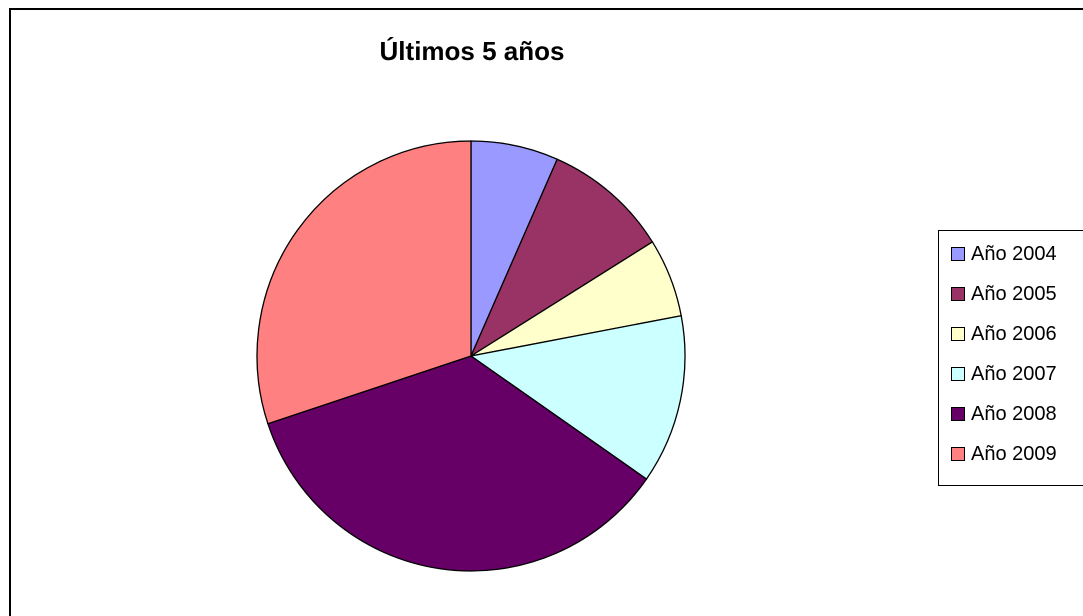 The width and height of the screenshot is (1083, 616). I want to click on legend-label: Año 2009, so click(1014, 453).